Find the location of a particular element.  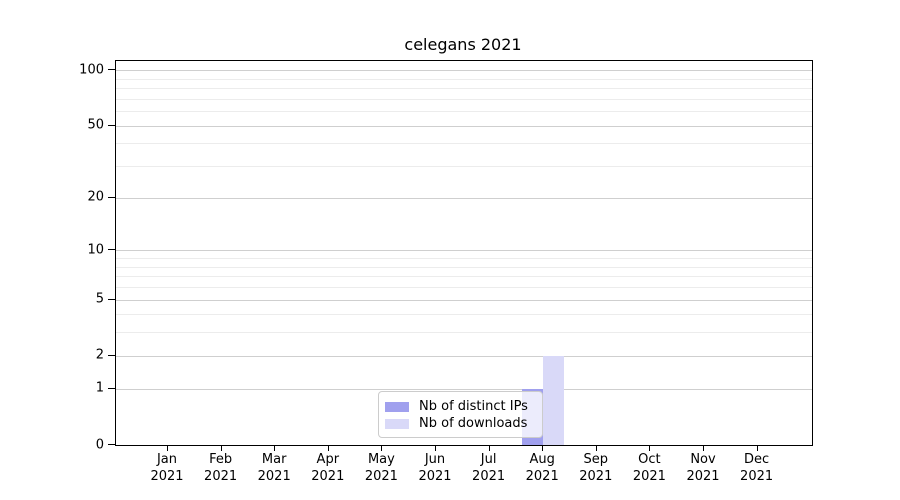

x-axis-tick-jan is located at coordinates (167, 448).